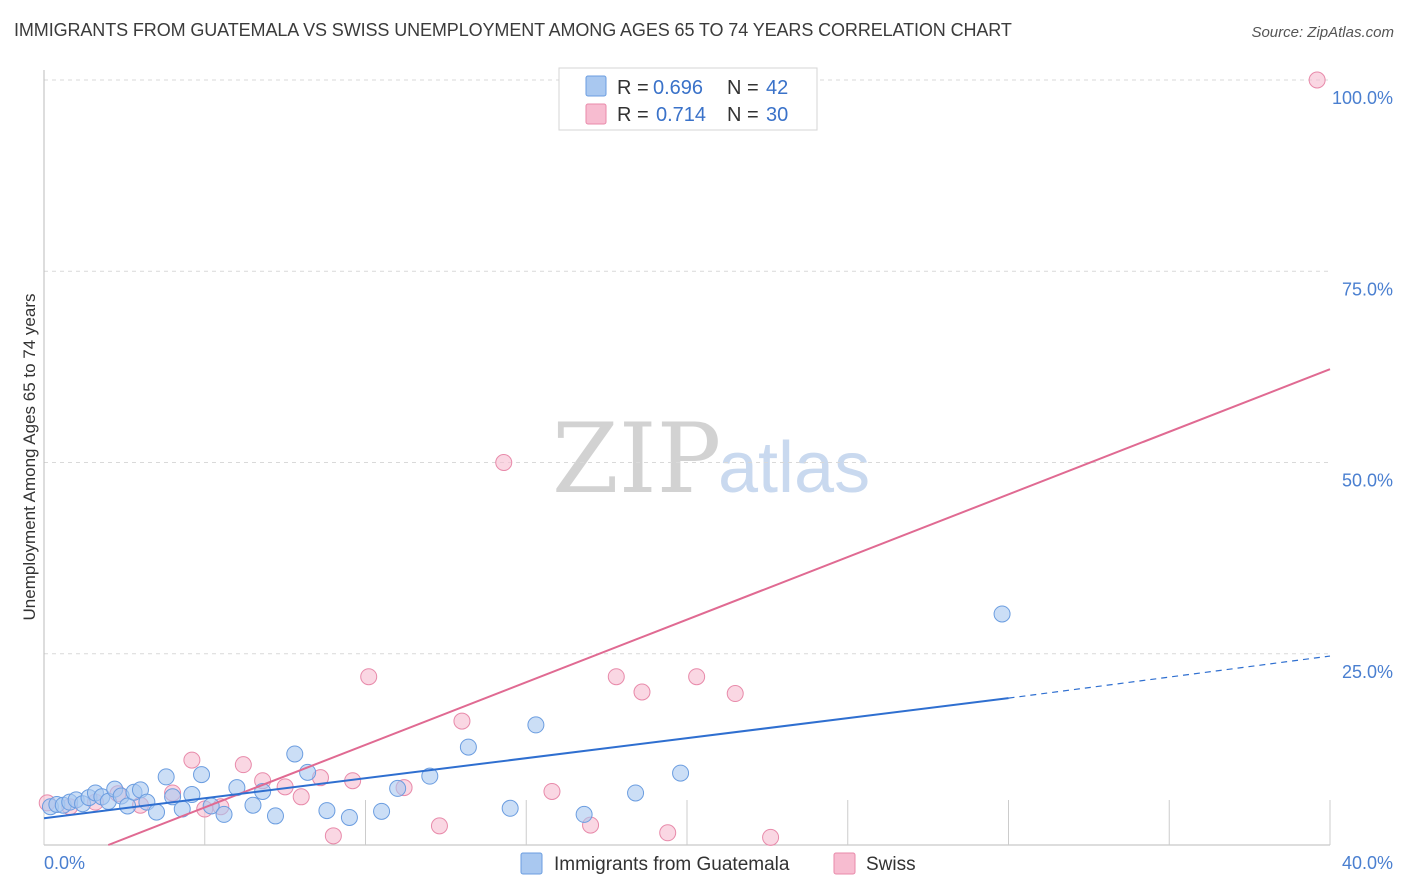 Image resolution: width=1406 pixels, height=892 pixels. I want to click on stats-legend: R = 0.696 N = 42 R = 0.714 N = 30, so click(688, 99).